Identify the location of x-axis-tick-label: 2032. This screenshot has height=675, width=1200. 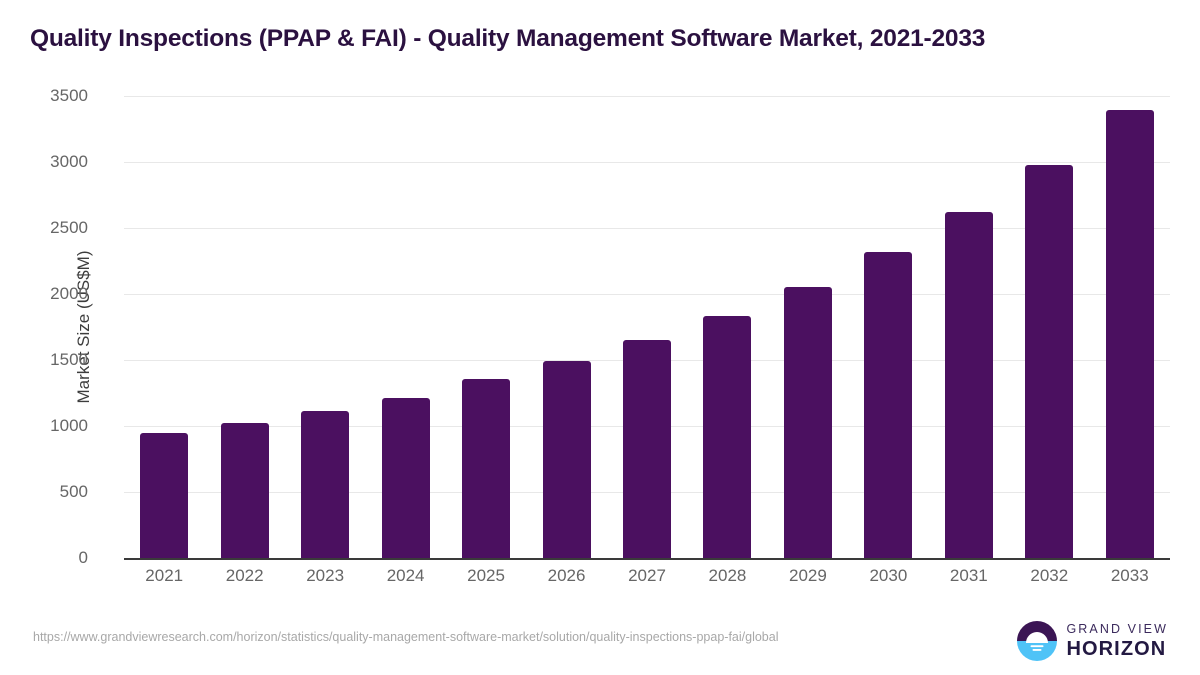
(1049, 575).